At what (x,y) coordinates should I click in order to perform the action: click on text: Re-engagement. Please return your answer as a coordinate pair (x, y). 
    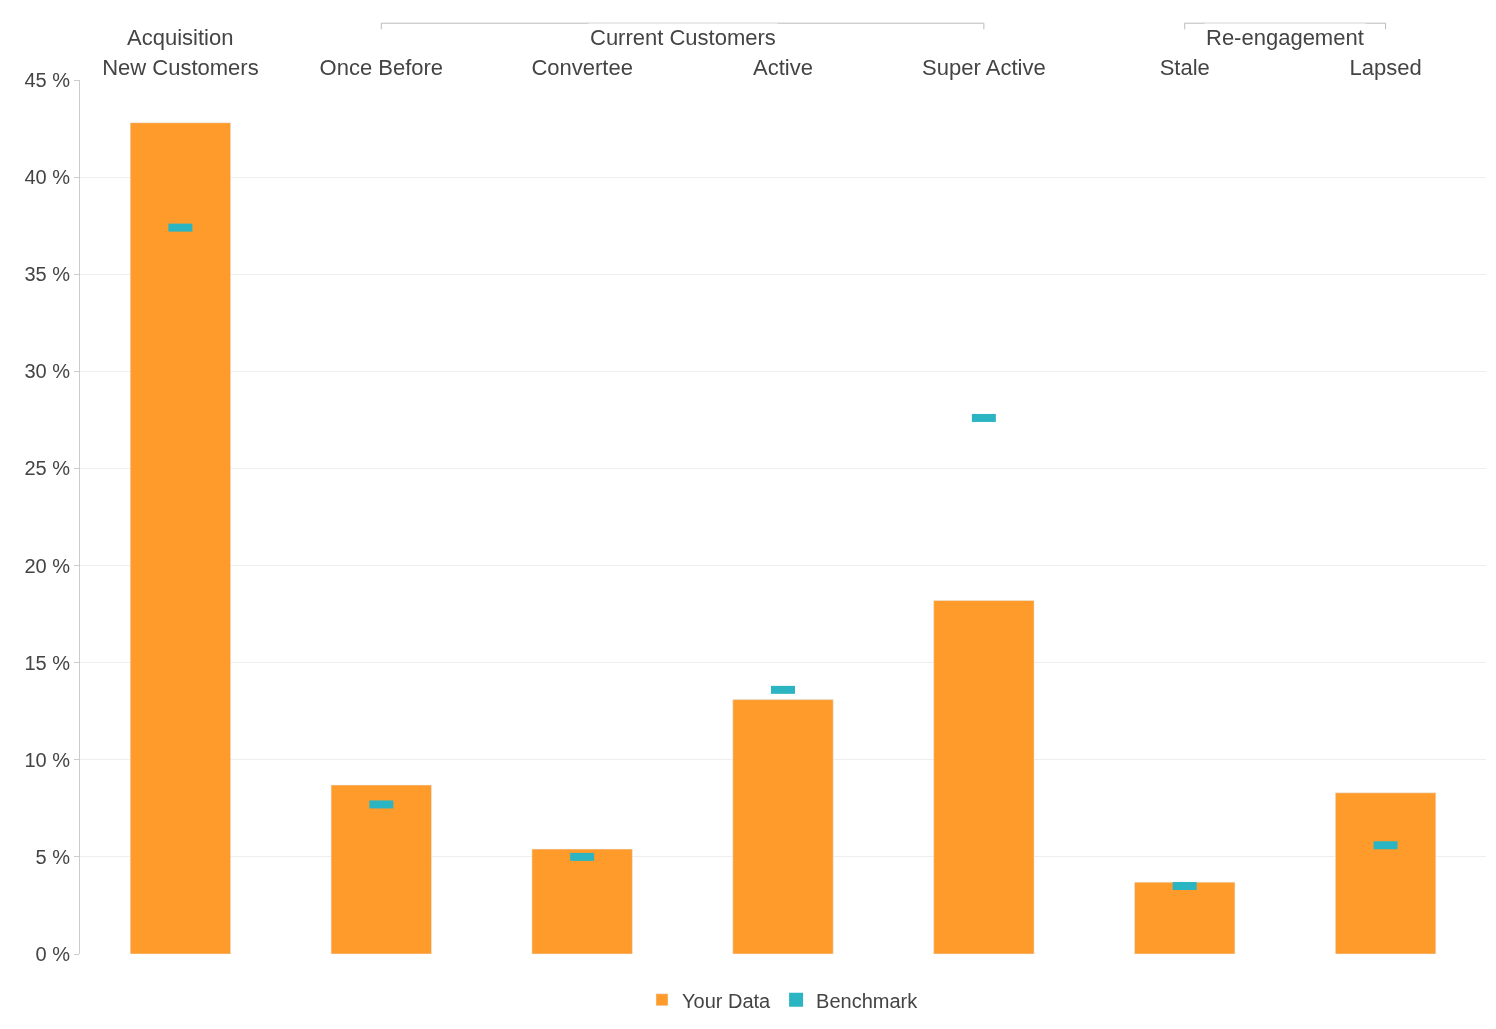
    Looking at the image, I should click on (1285, 37).